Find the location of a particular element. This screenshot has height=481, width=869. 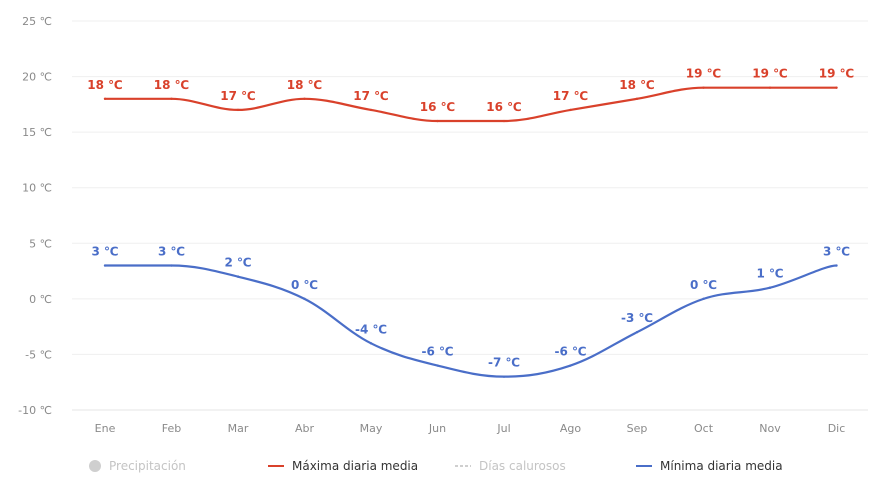

x-tick-label: Ago is located at coordinates (571, 428).